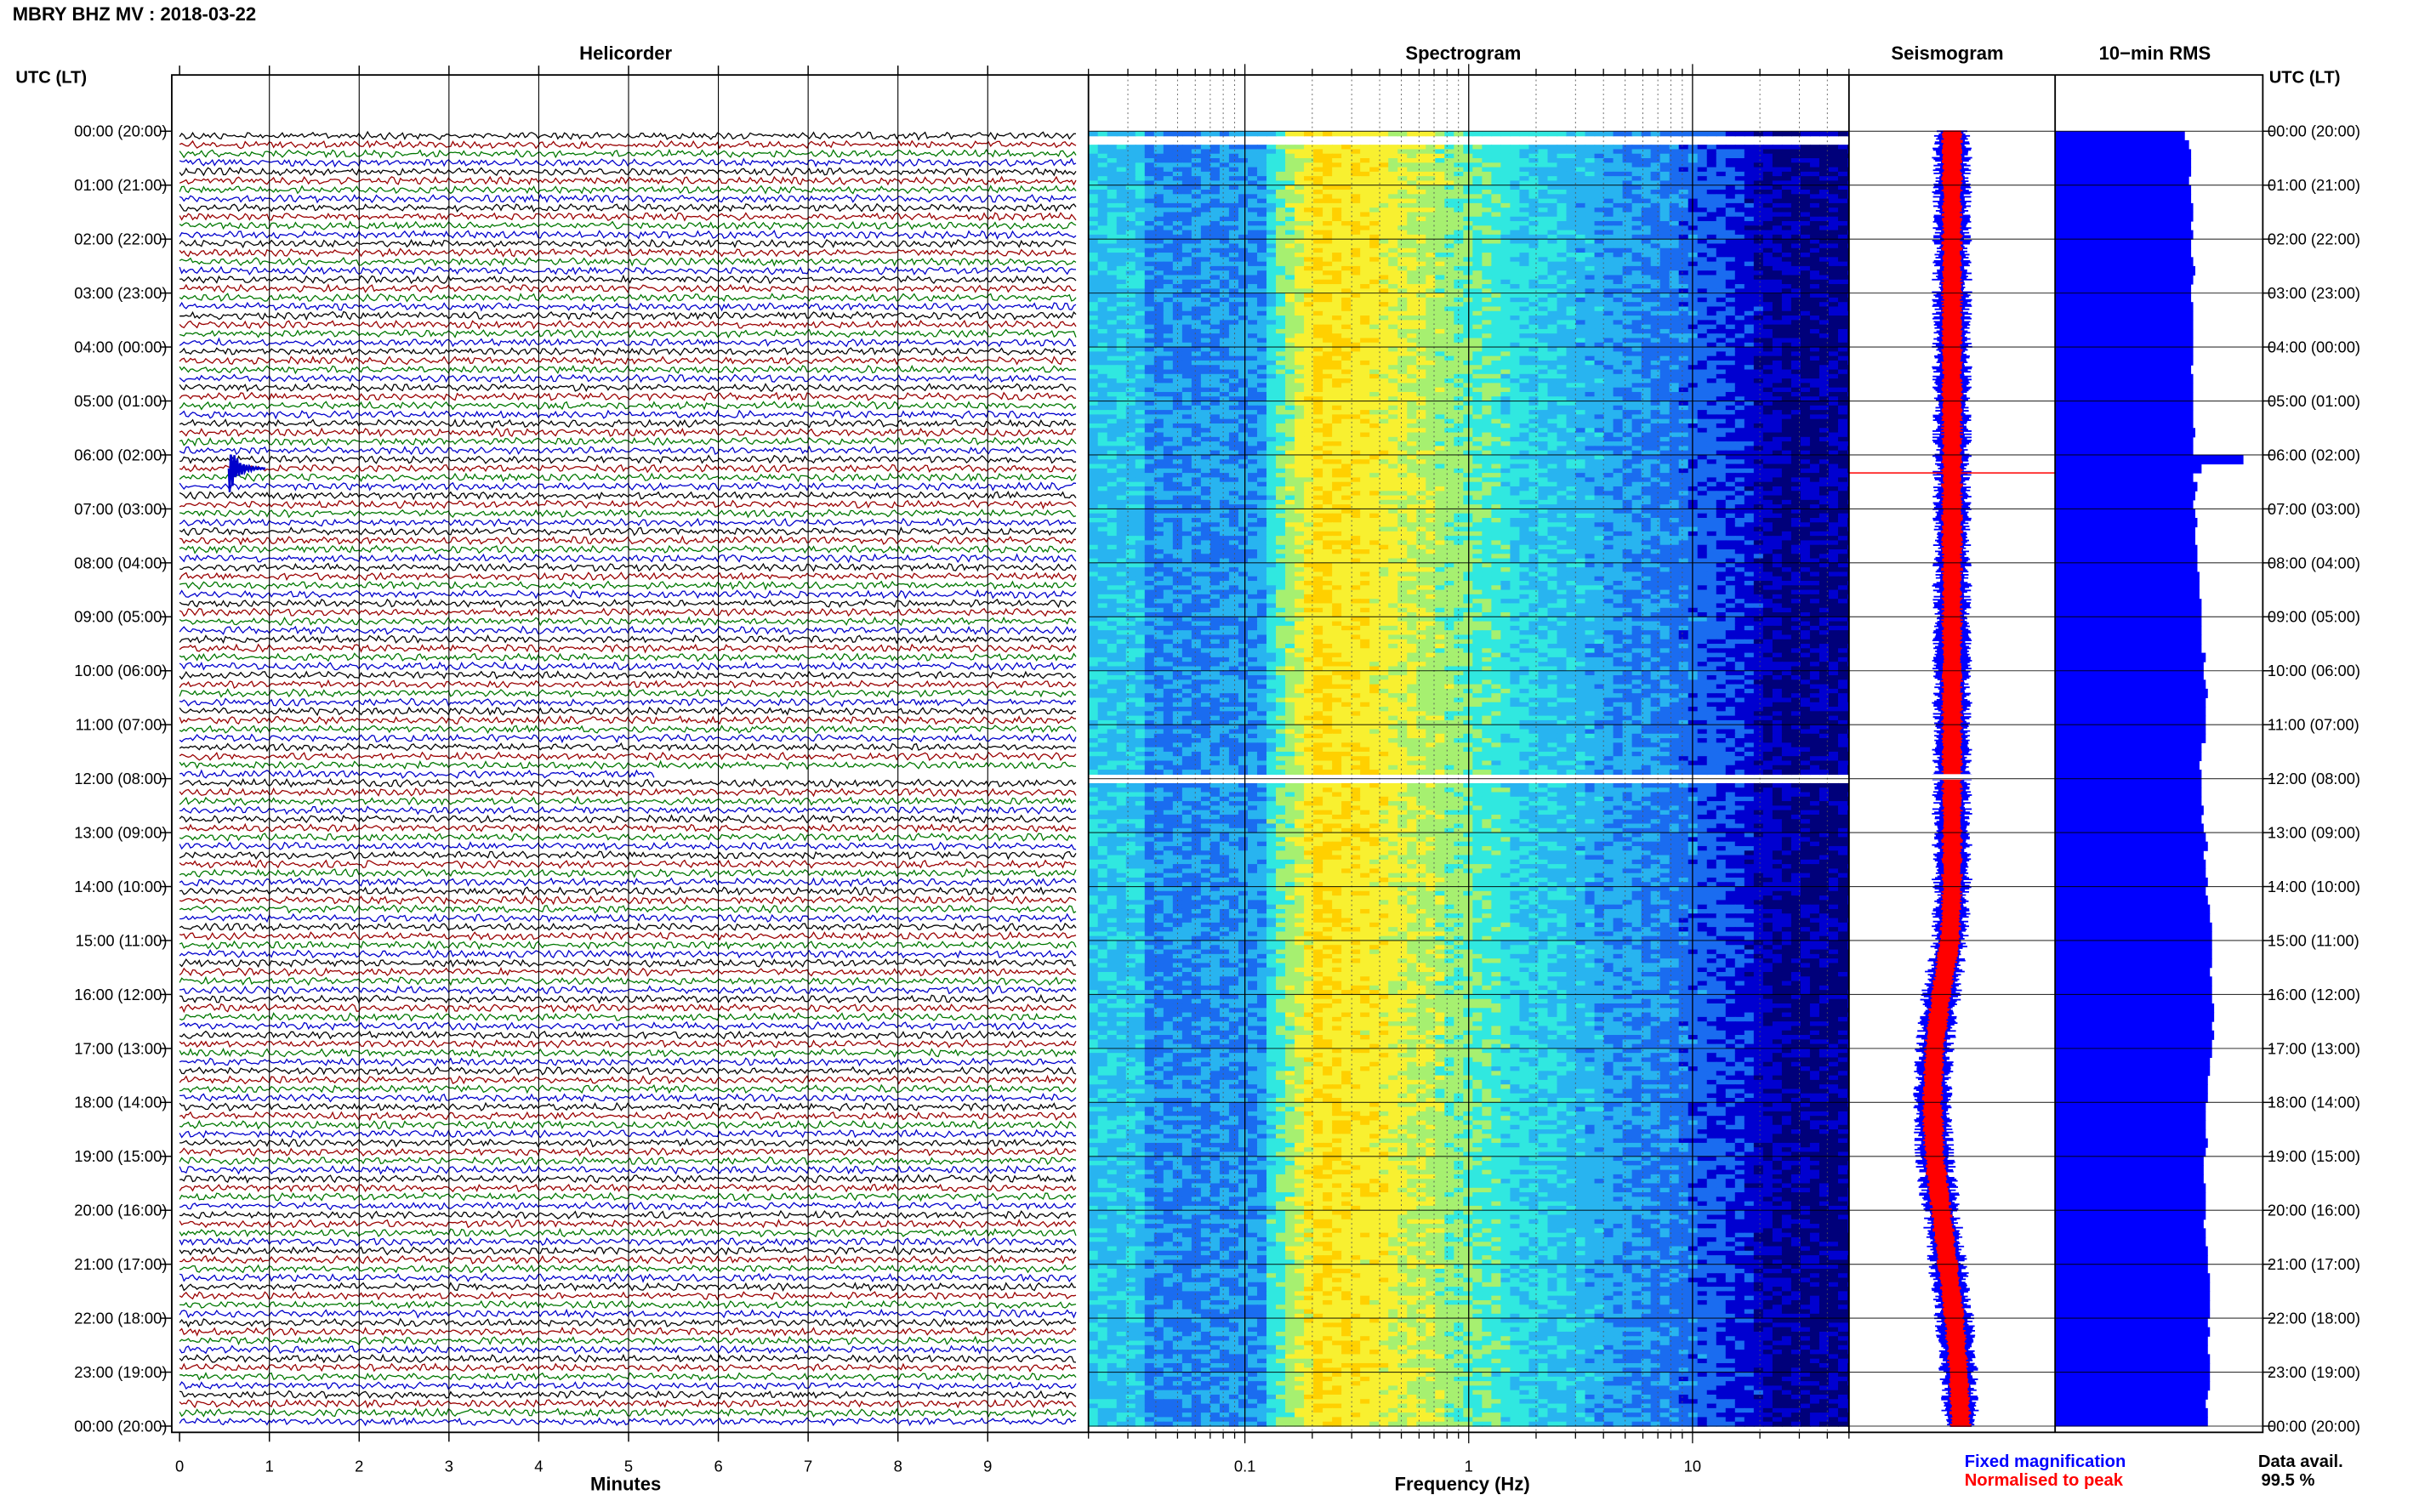 The width and height of the screenshot is (2419, 1512). Describe the element at coordinates (120, 1048) in the screenshot. I see `hour-label-left: 17:00 (13:00)` at that location.